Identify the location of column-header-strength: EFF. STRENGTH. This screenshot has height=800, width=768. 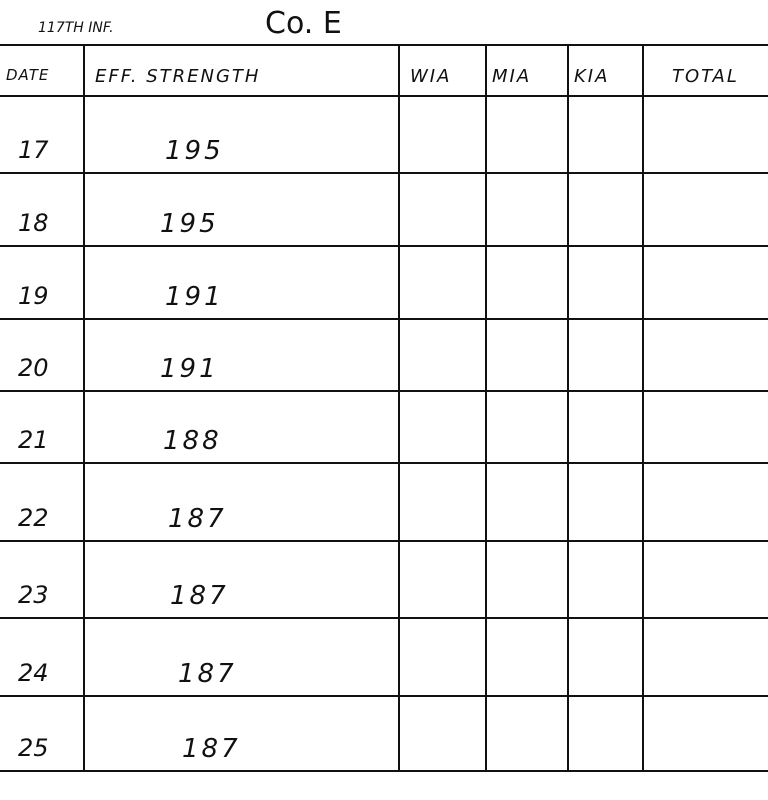
(178, 76).